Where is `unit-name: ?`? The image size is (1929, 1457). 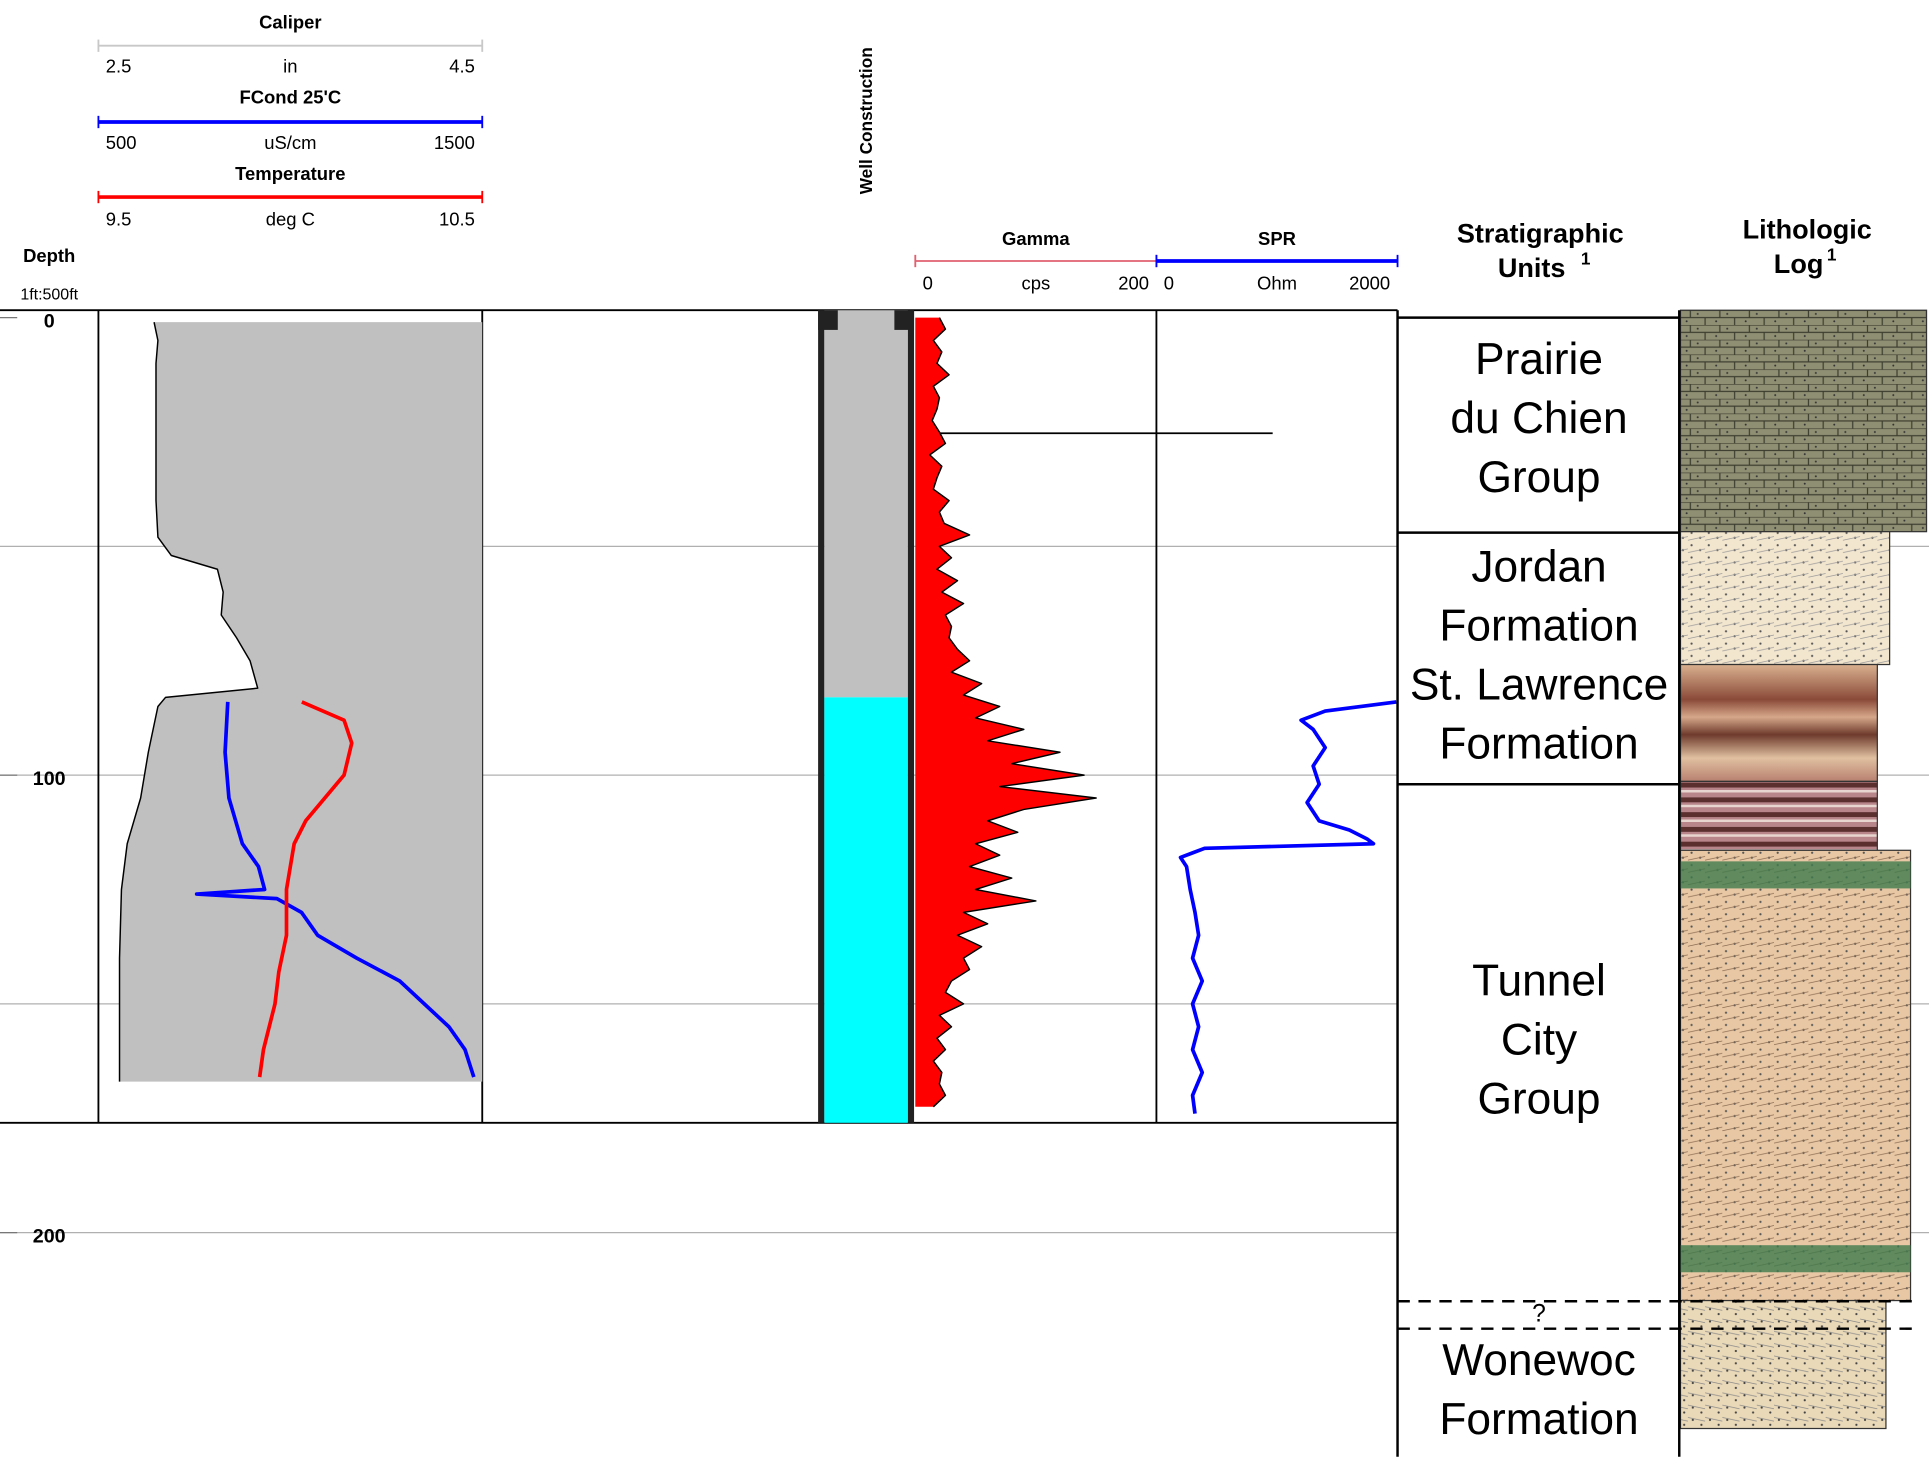 unit-name: ? is located at coordinates (1539, 1313).